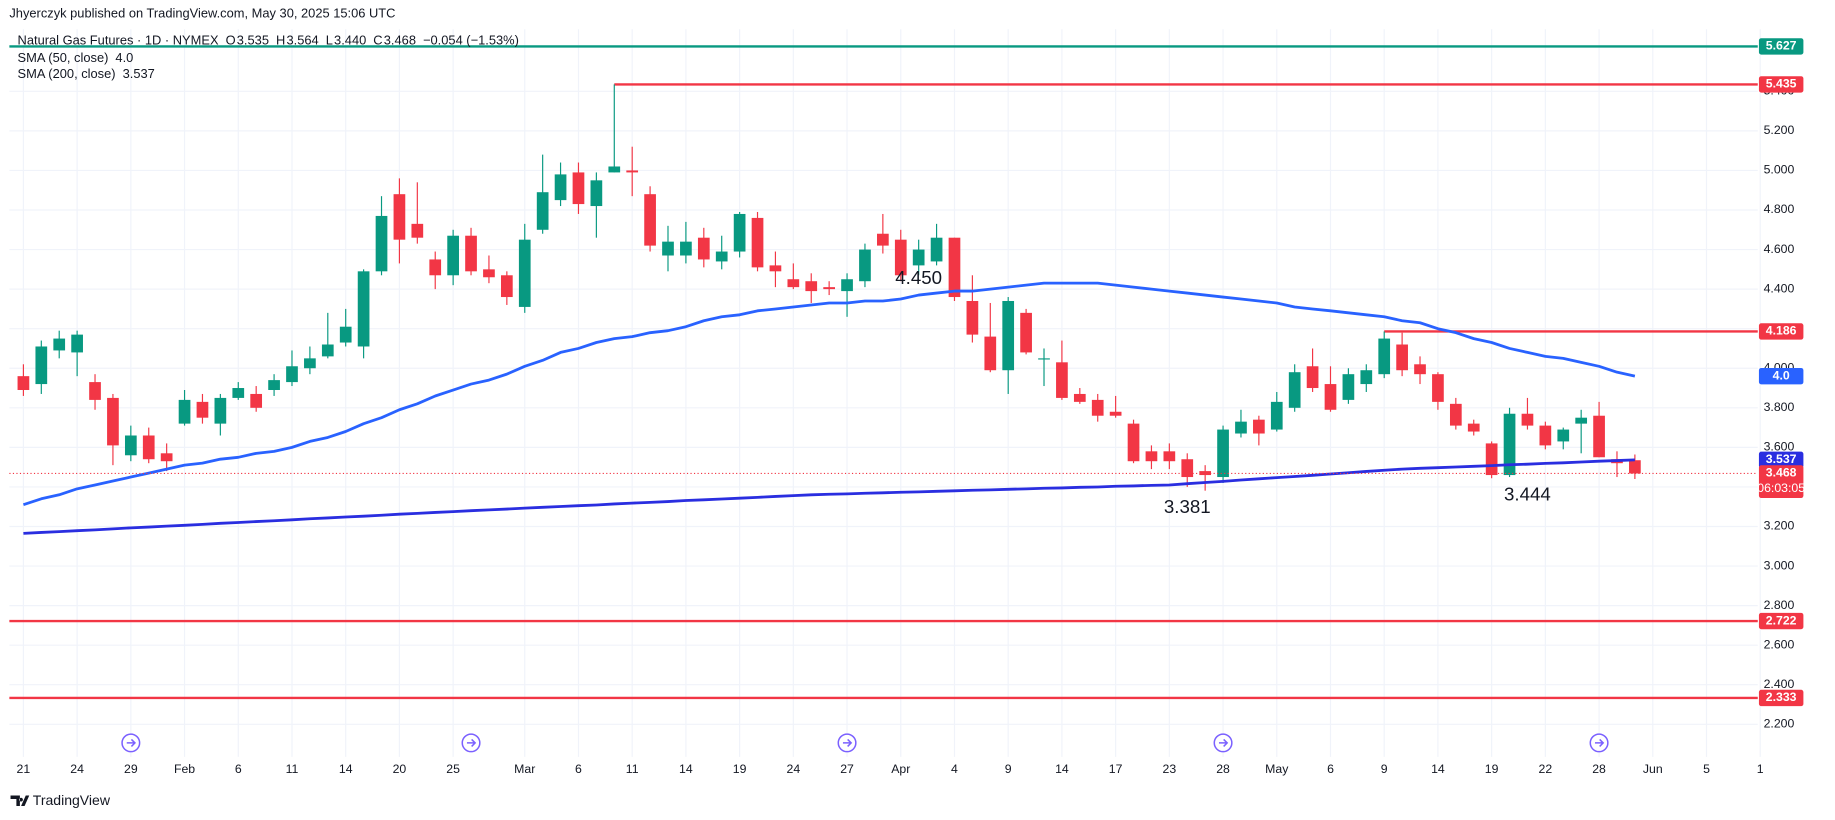 The width and height of the screenshot is (1835, 820). What do you see at coordinates (1779, 288) in the screenshot?
I see `y-tick-label: 4.400` at bounding box center [1779, 288].